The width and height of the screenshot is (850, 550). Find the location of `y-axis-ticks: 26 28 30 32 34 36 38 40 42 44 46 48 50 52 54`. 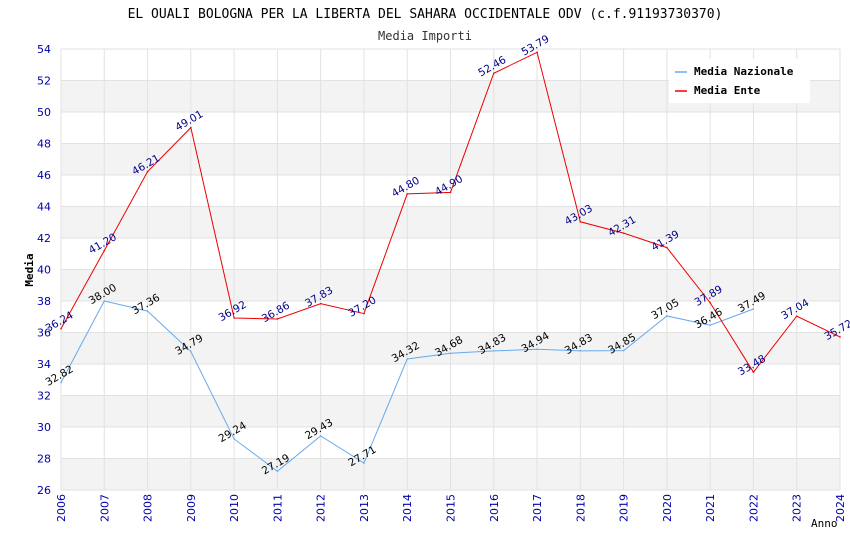

y-axis-ticks: 26 28 30 32 34 36 38 40 42 44 46 48 50 52 54 is located at coordinates (44, 270).